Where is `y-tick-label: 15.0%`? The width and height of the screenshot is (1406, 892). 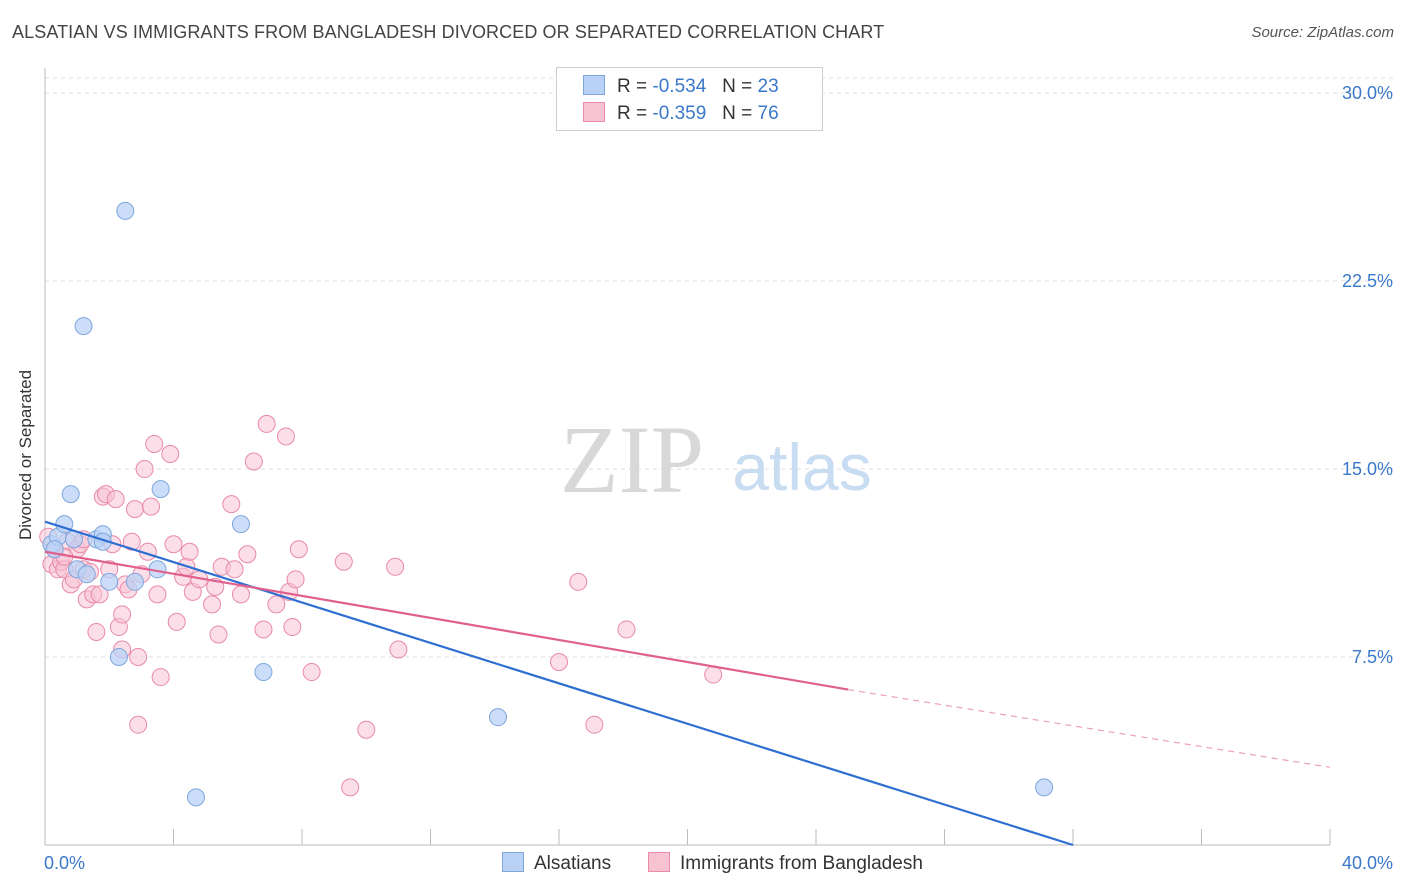
y-tick-label: 15.0% is located at coordinates (1367, 469).